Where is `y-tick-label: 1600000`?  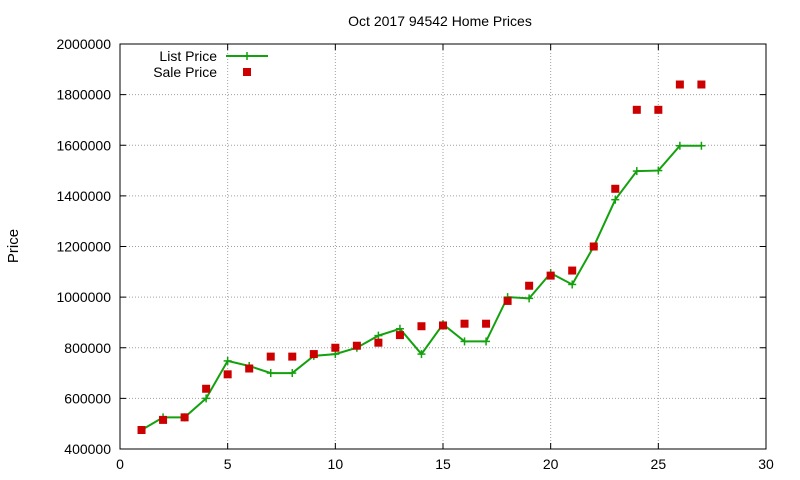
y-tick-label: 1600000 is located at coordinates (83, 145).